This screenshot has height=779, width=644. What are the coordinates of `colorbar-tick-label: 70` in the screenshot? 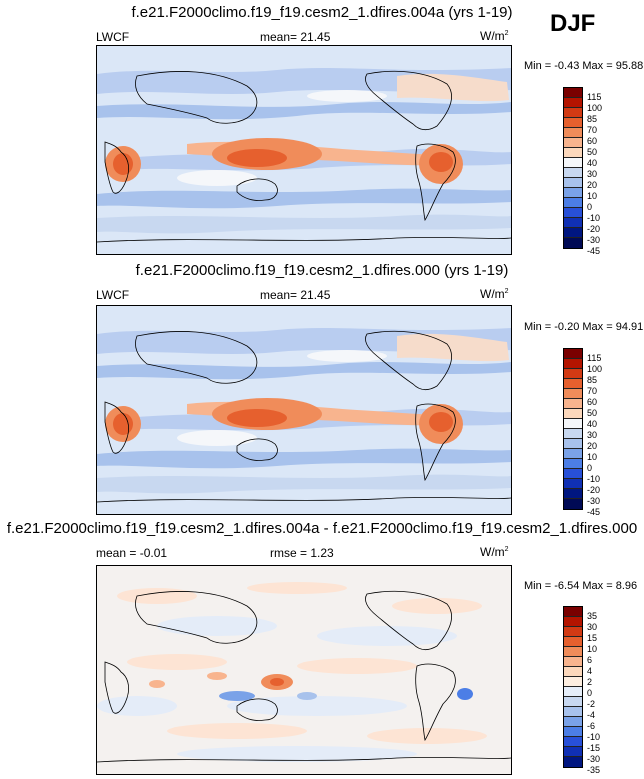 It's located at (592, 391).